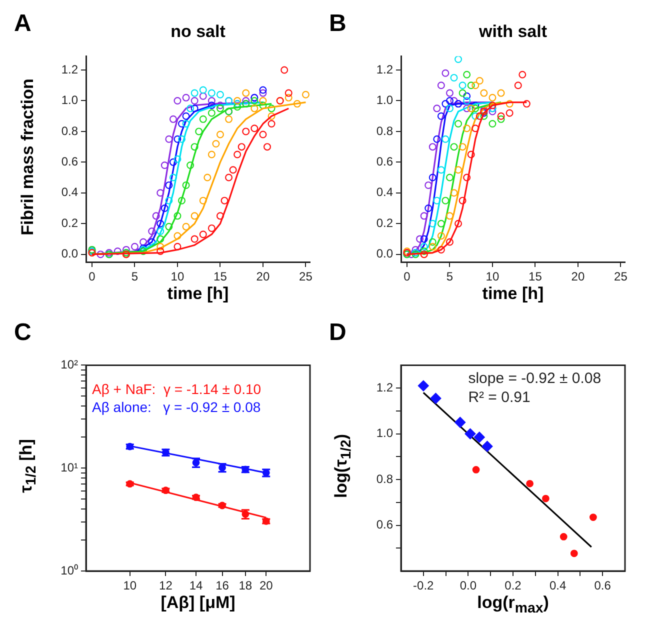 This screenshot has width=646, height=634. What do you see at coordinates (513, 604) in the screenshot?
I see `x-axis-title: log(r$_{max}$)` at bounding box center [513, 604].